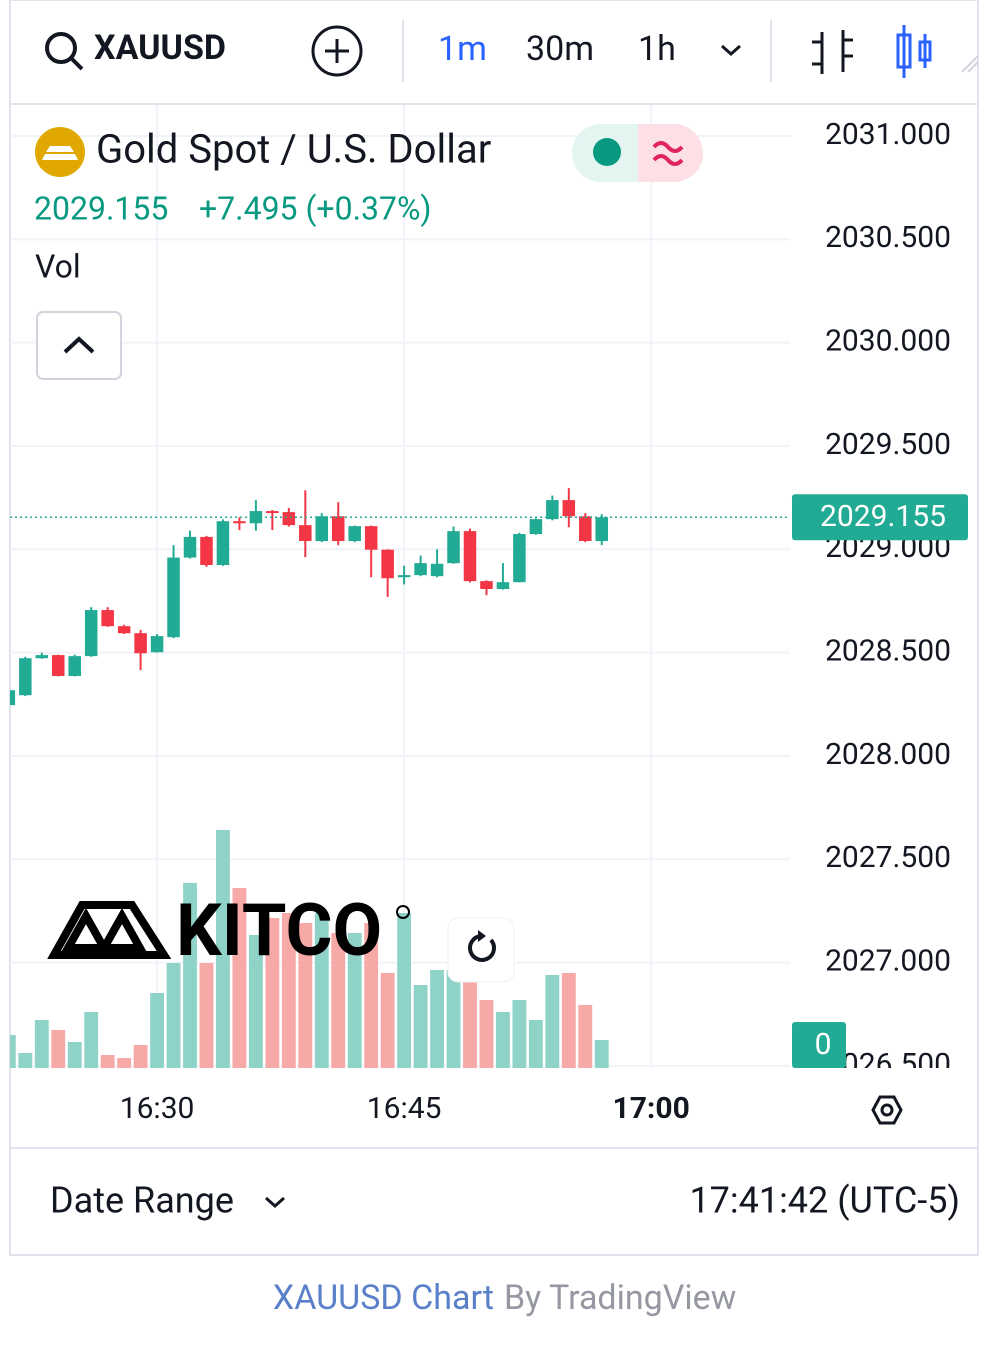  What do you see at coordinates (823, 1044) in the screenshot?
I see `volume-value-label: 0` at bounding box center [823, 1044].